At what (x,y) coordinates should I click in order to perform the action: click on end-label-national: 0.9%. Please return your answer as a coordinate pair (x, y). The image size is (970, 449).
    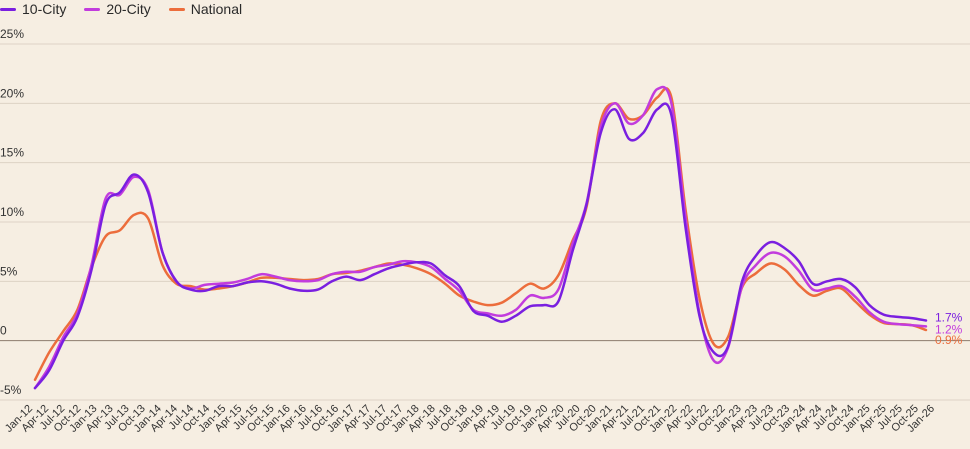
    Looking at the image, I should click on (949, 340).